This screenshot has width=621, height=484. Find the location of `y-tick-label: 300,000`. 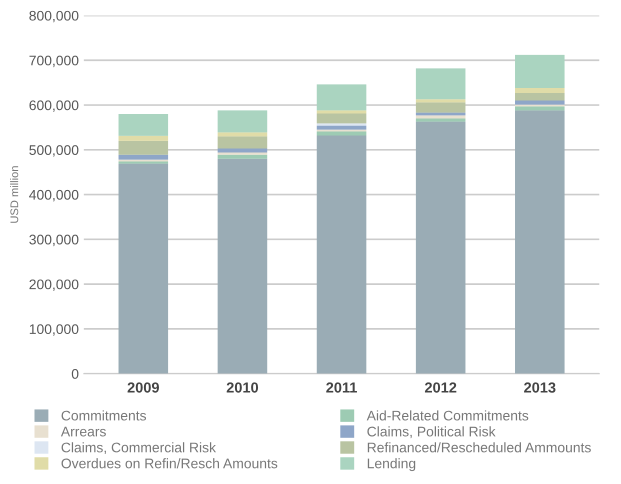

y-tick-label: 300,000 is located at coordinates (53, 240).